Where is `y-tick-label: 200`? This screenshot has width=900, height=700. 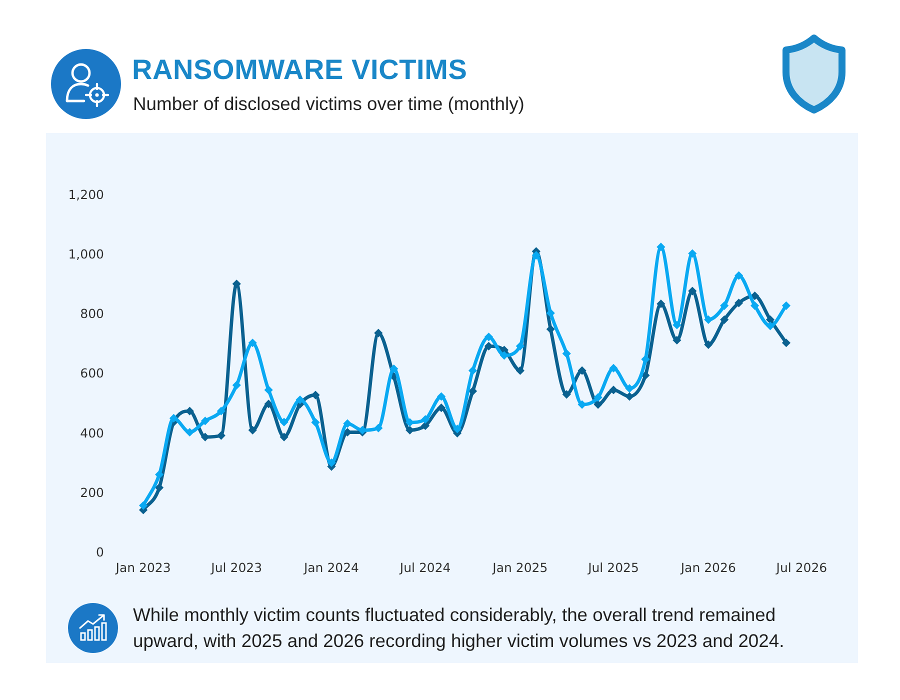
y-tick-label: 200 is located at coordinates (92, 492).